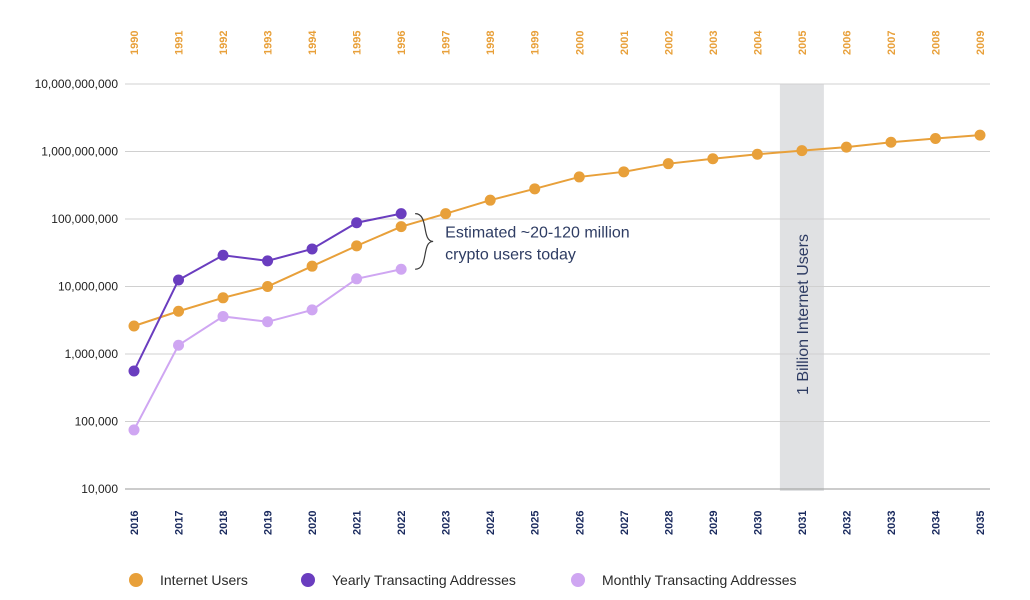  Describe the element at coordinates (669, 43) in the screenshot. I see `x-top-tick-label: 2002` at that location.